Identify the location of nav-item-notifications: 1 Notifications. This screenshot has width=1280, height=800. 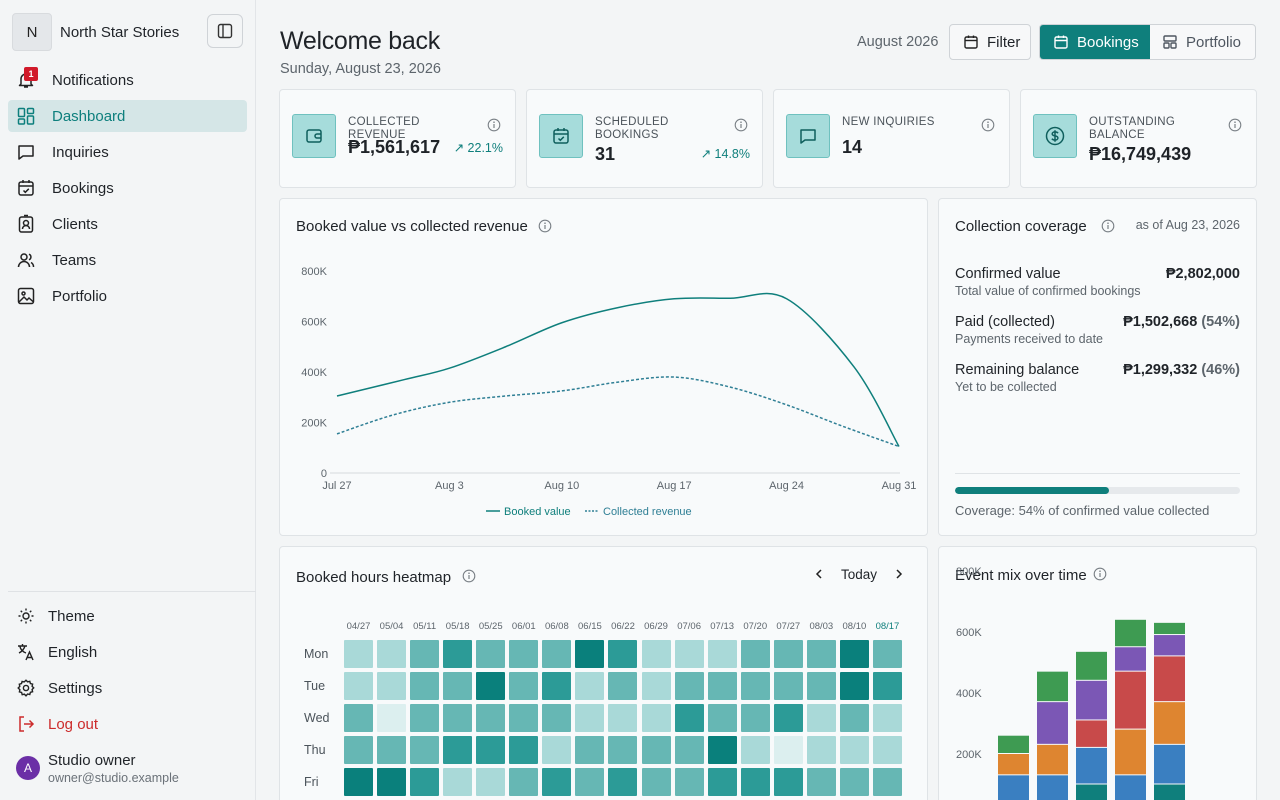
(127, 80).